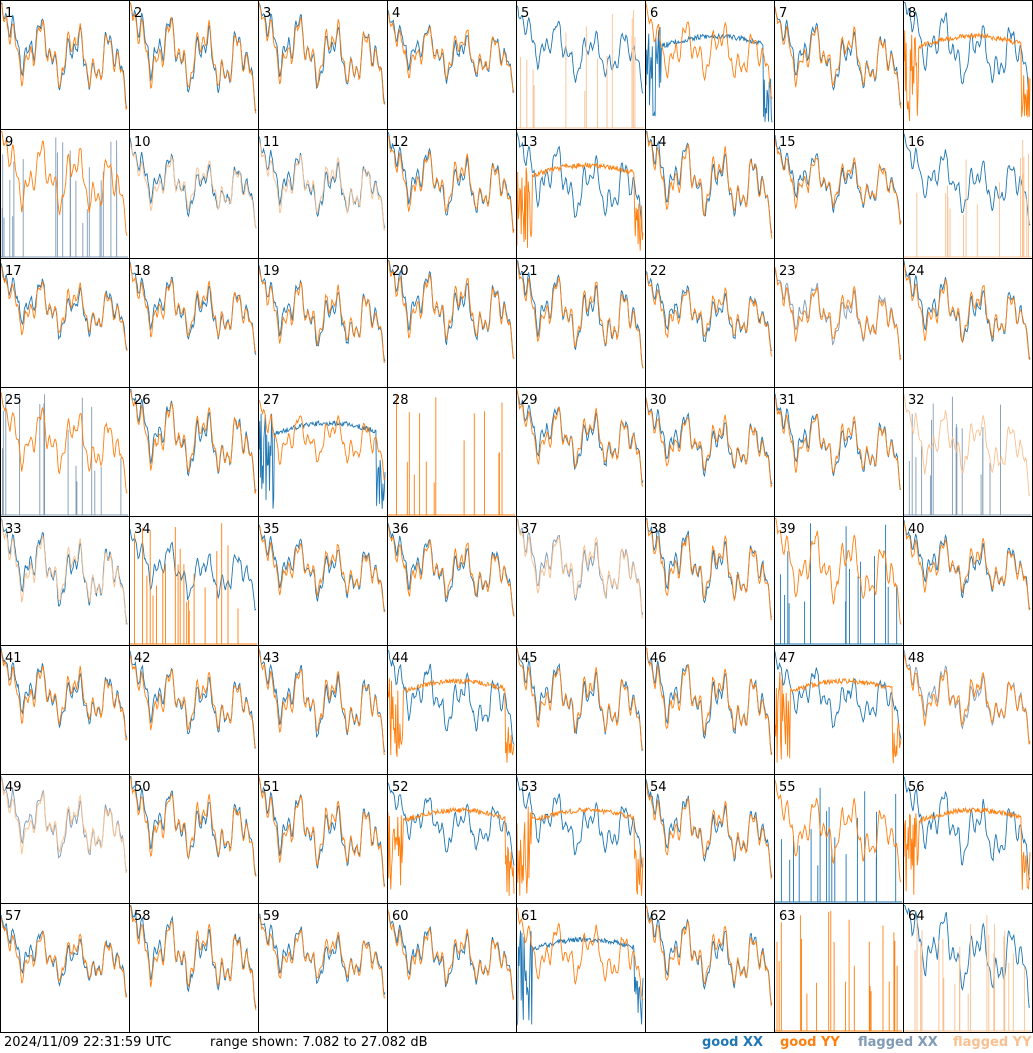 This screenshot has width=1033, height=1053. I want to click on panel-38-label: 38, so click(658, 529).